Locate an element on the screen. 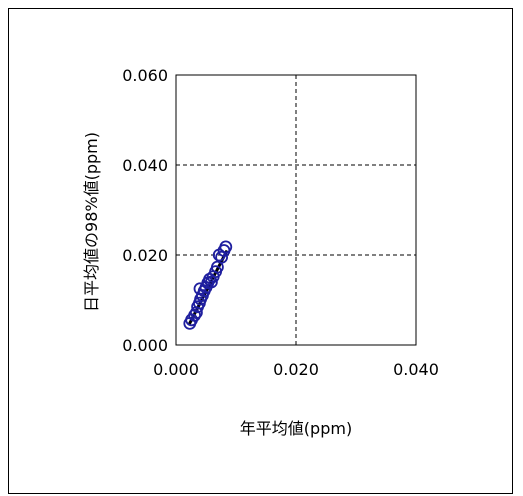 The height and width of the screenshot is (496, 523). y-tick-labels: 0.000 0.020 0.040 0.060 is located at coordinates (145, 210).